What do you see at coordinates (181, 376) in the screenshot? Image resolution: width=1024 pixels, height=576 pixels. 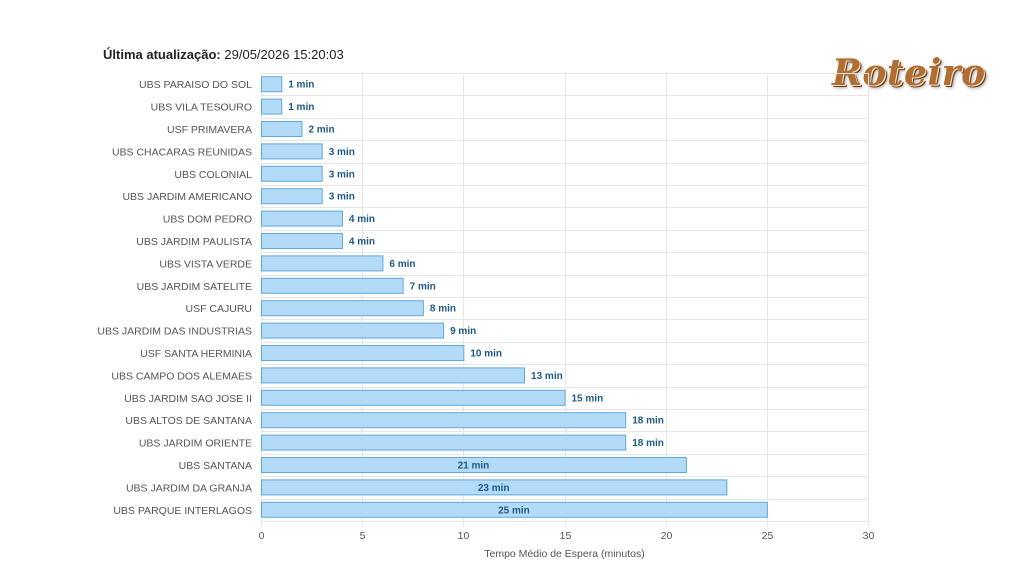 I see `category-label: UBS CAMPO DOS ALEMAES` at bounding box center [181, 376].